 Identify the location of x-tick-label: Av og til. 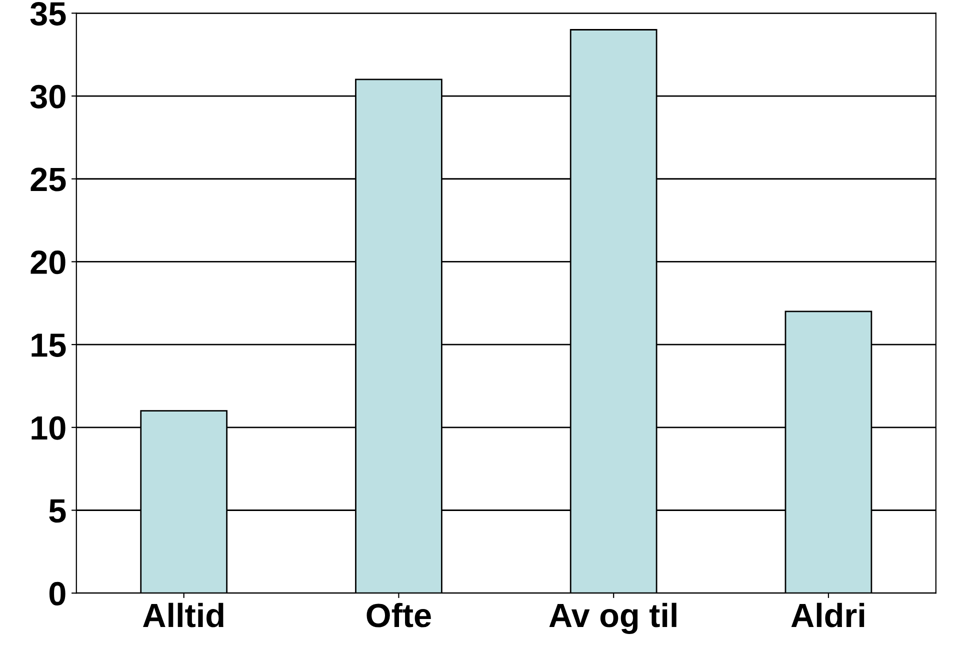
(612, 618).